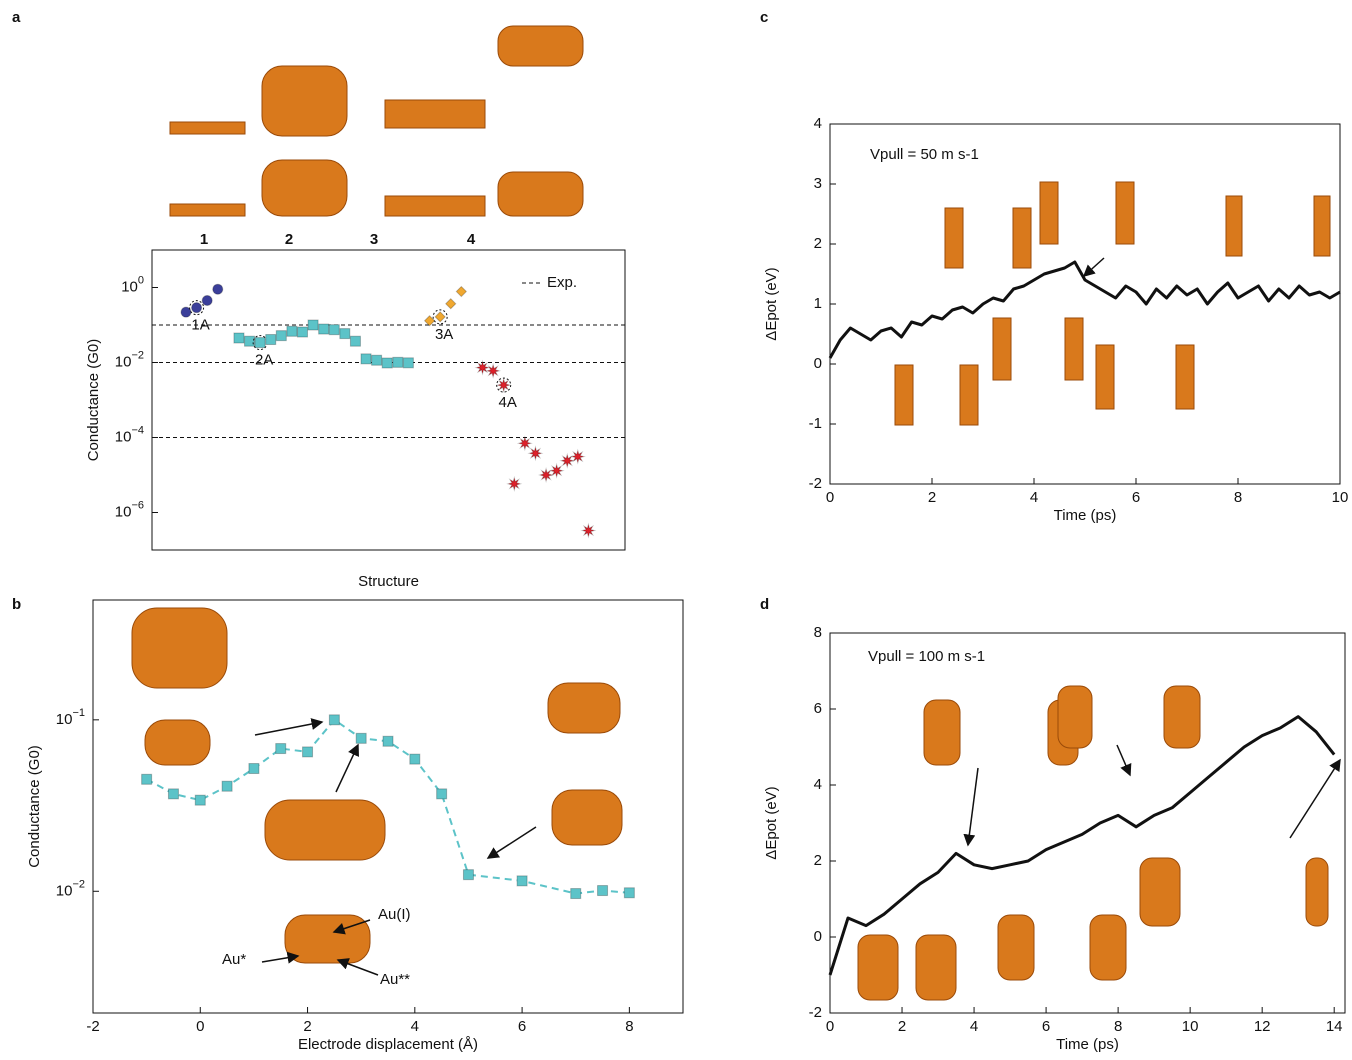 This screenshot has height=1060, width=1352. I want to click on y-tick-label: 2, so click(818, 243).